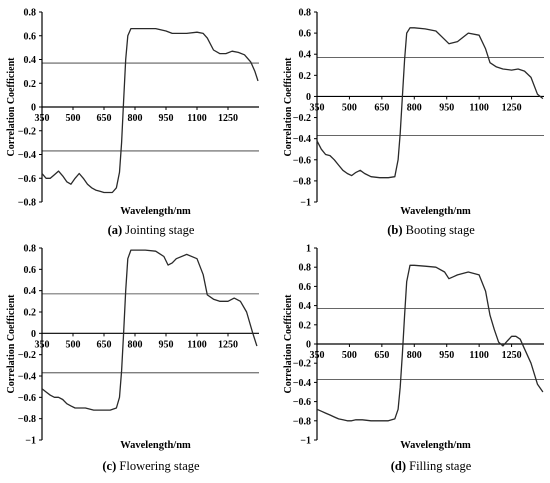 The image size is (550, 483). What do you see at coordinates (439, 230) in the screenshot?
I see `caption-text: Booting stage` at bounding box center [439, 230].